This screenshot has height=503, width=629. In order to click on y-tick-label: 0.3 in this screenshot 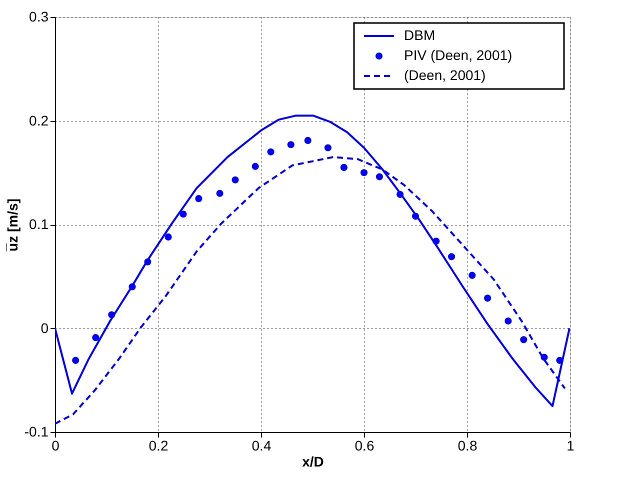, I will do `click(39, 16)`.